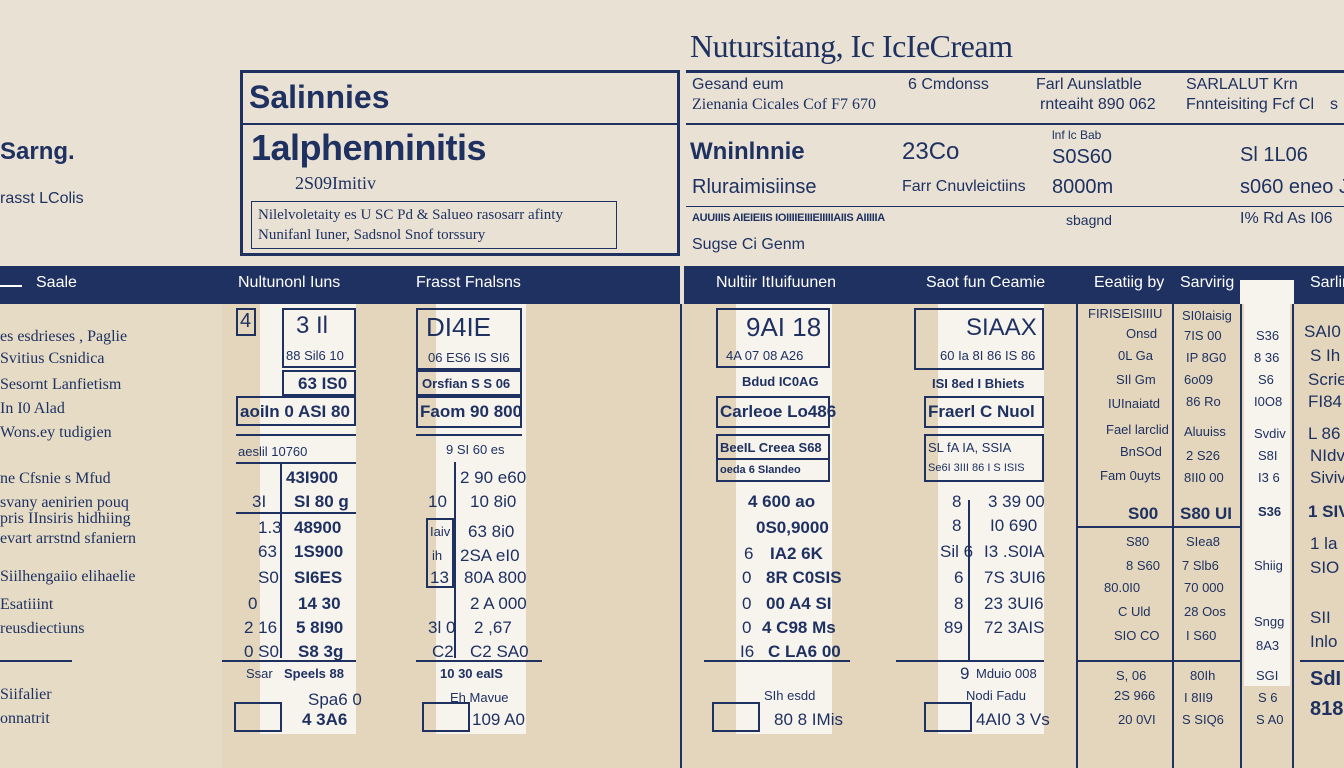 The height and width of the screenshot is (768, 1344). Describe the element at coordinates (1267, 675) in the screenshot. I see `table-cell: SGI` at that location.